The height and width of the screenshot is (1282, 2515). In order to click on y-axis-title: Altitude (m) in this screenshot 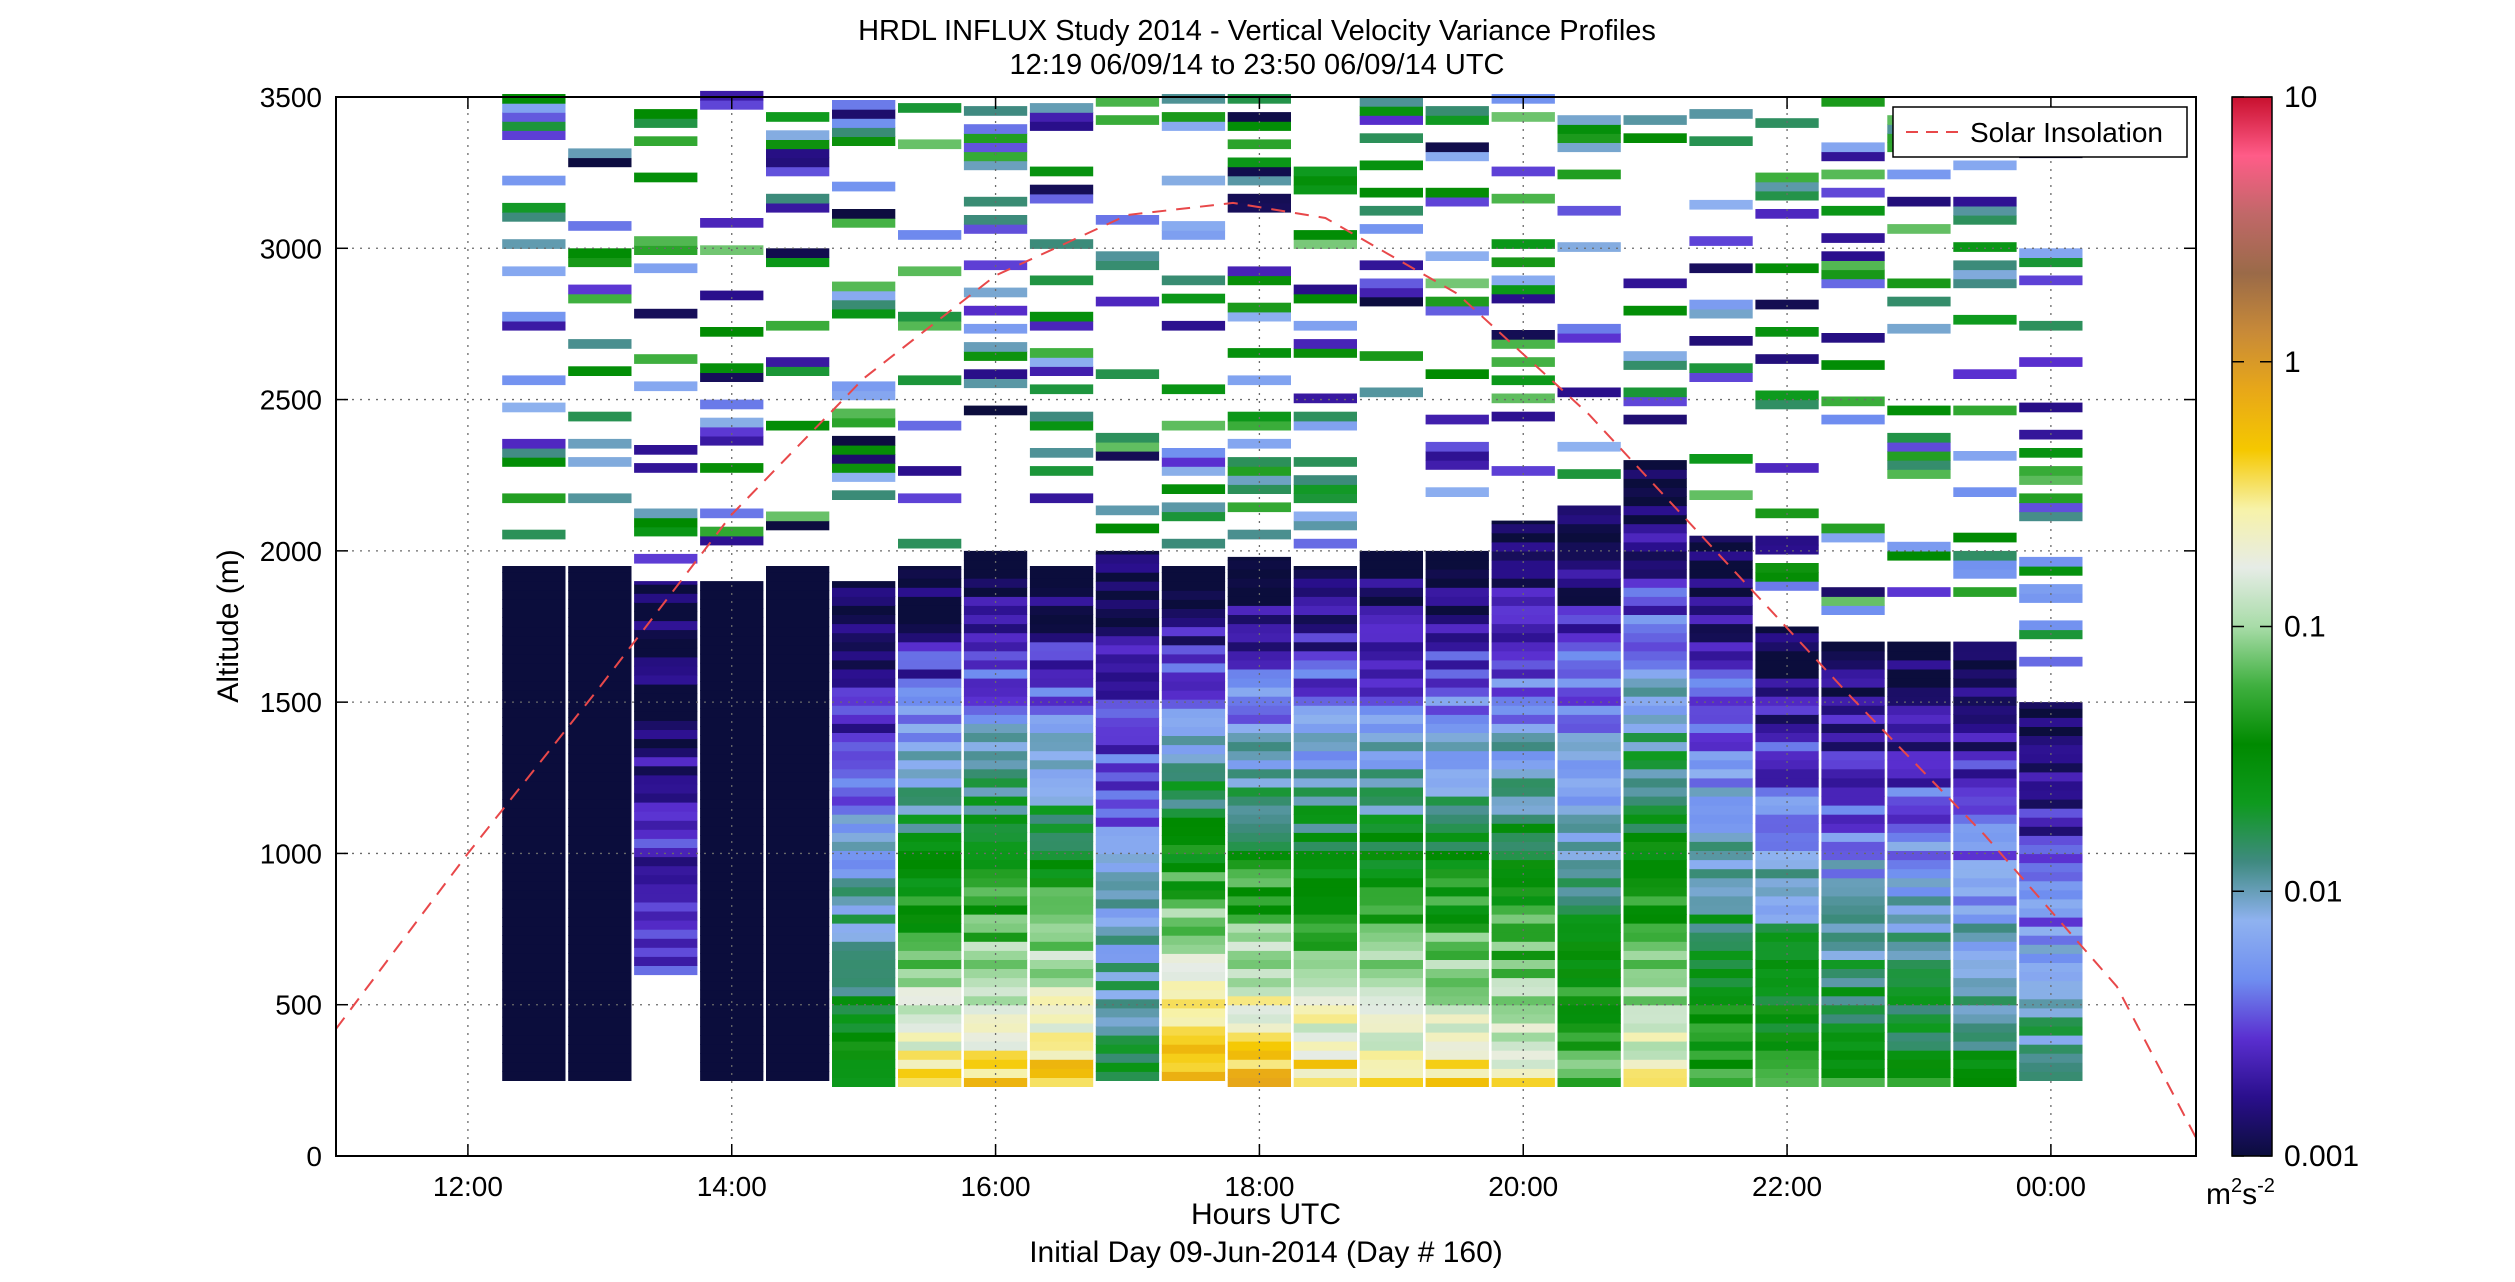, I will do `click(228, 625)`.